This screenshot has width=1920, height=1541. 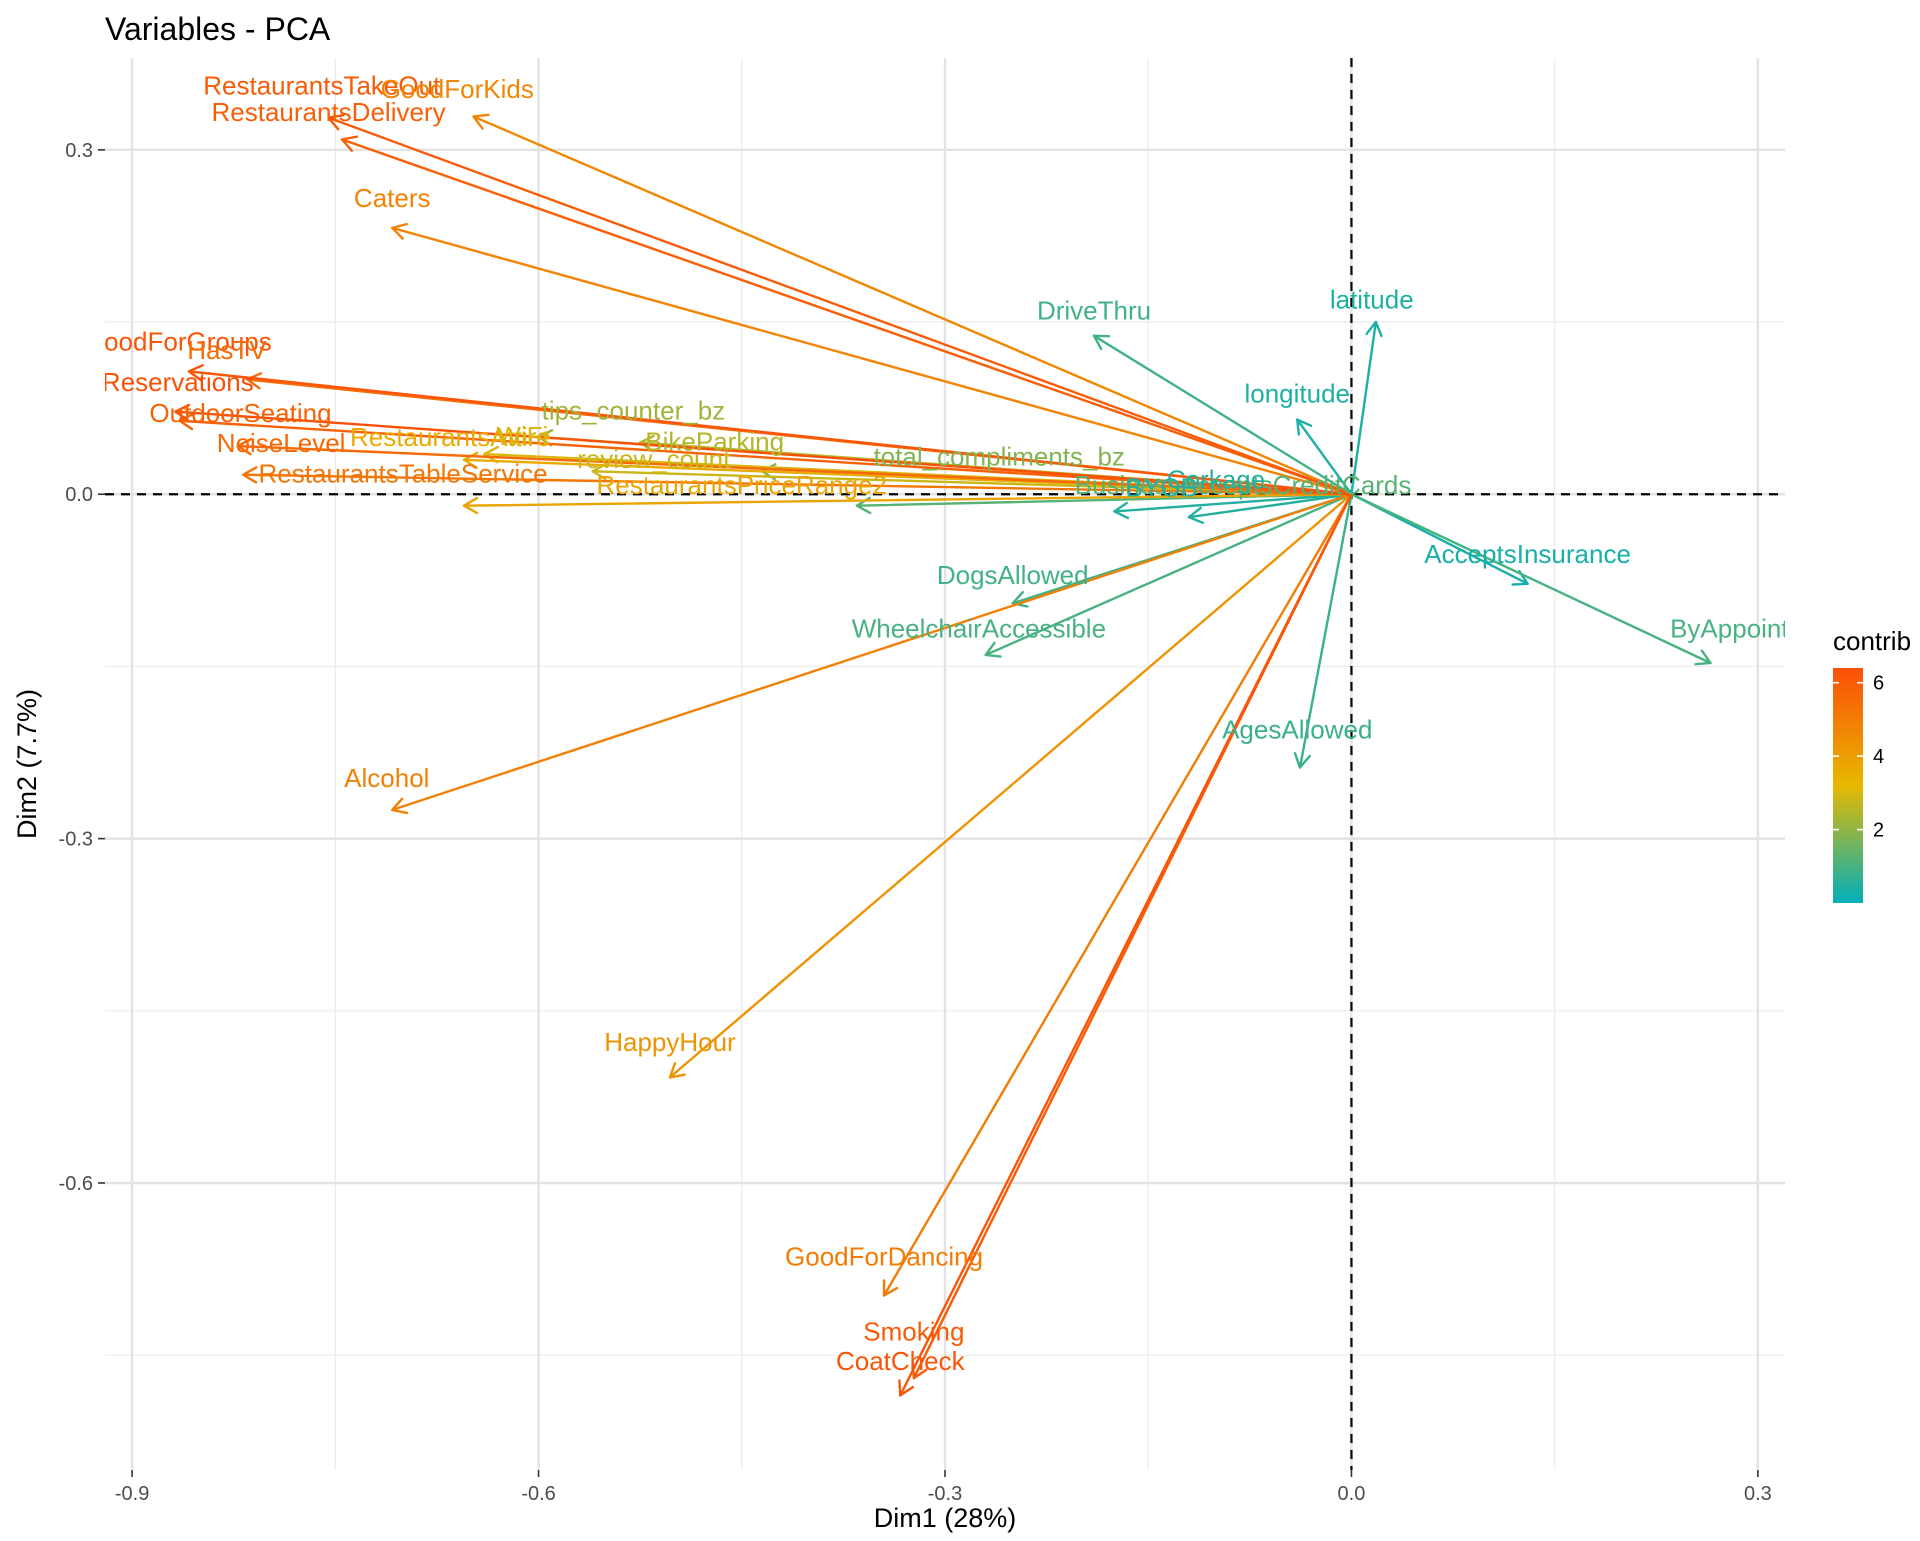 I want to click on label-NoiseLevel: NoiseLevel, so click(x=281, y=443).